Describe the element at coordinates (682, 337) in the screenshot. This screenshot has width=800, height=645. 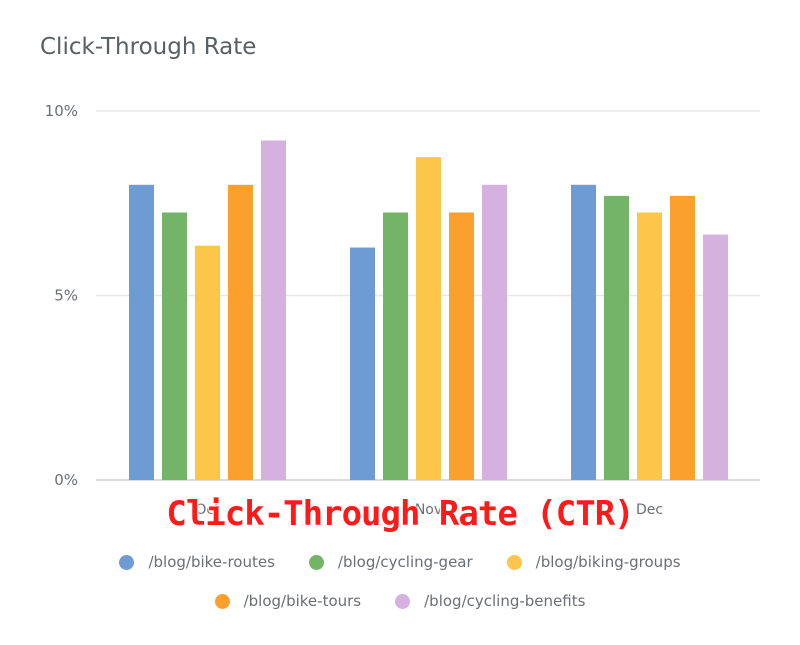
I see `bar-dec-blog-bike-tours` at that location.